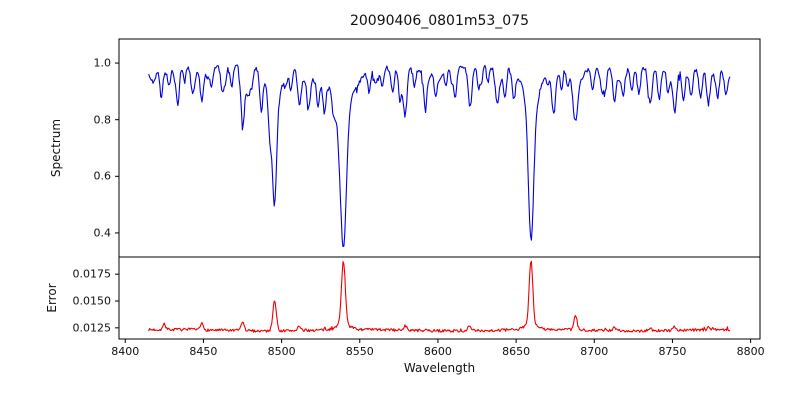 Image resolution: width=800 pixels, height=400 pixels. I want to click on x-tick-label: 8750, so click(672, 351).